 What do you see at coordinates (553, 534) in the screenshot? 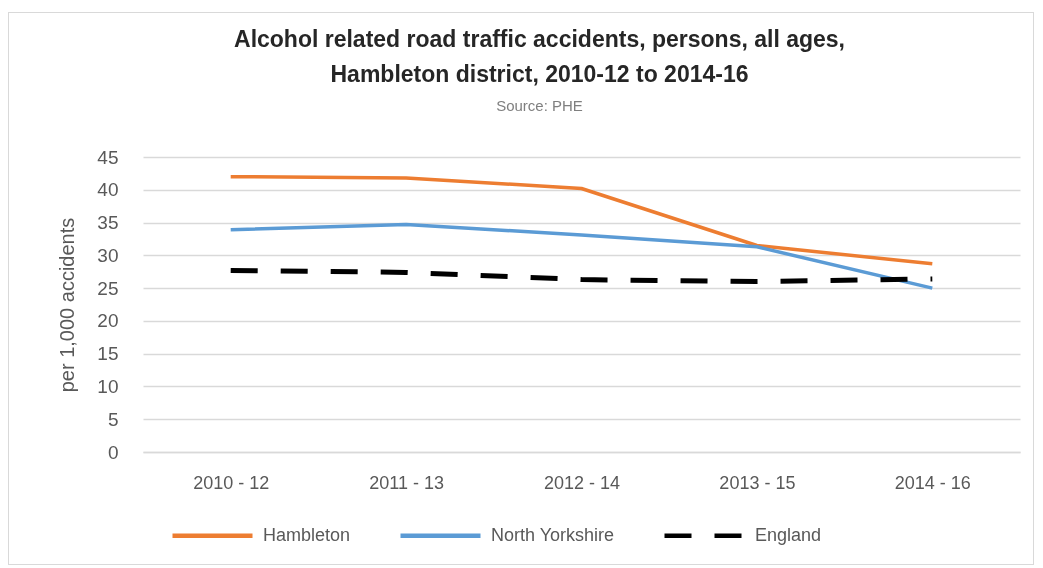
I see `legend-label: North Yorkshire` at bounding box center [553, 534].